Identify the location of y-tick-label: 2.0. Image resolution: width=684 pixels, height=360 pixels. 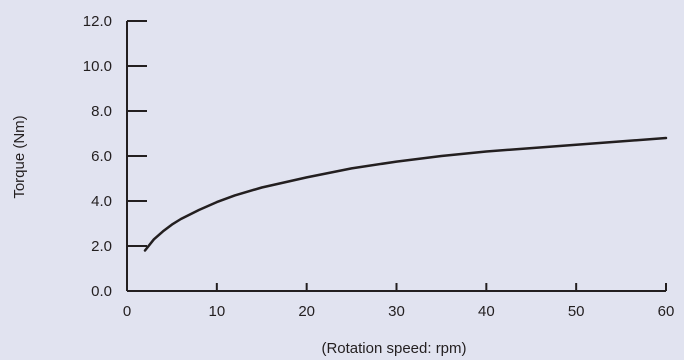
(101, 246).